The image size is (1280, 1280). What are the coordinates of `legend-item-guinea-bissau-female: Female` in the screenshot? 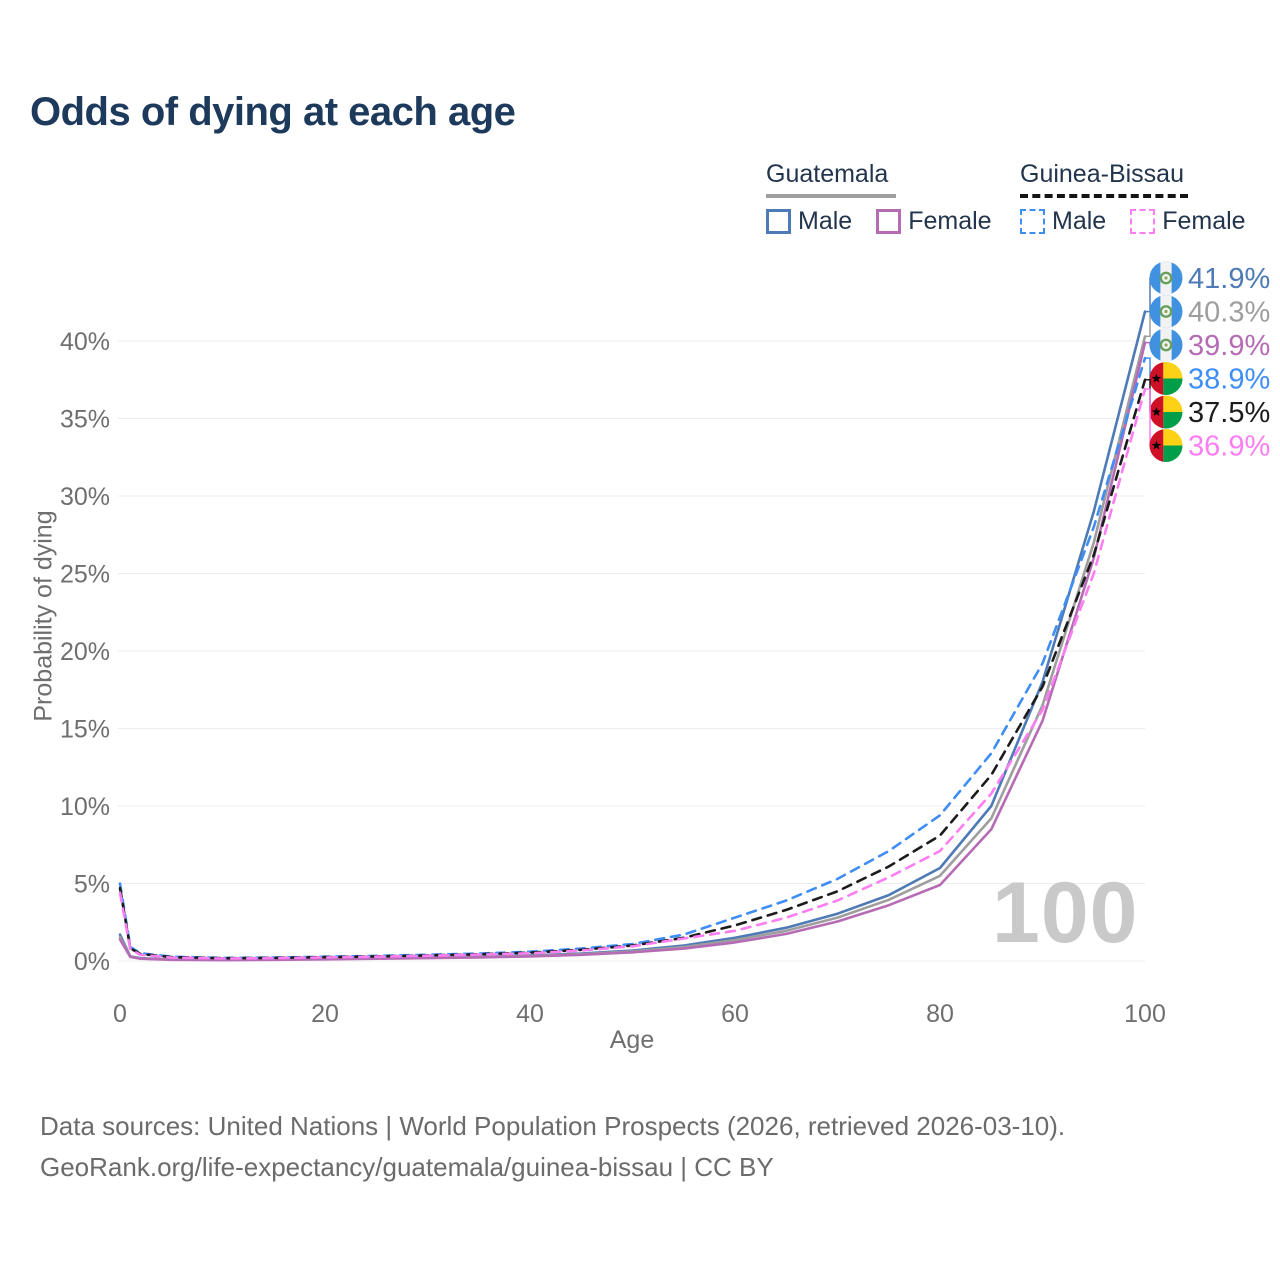 It's located at (1188, 221).